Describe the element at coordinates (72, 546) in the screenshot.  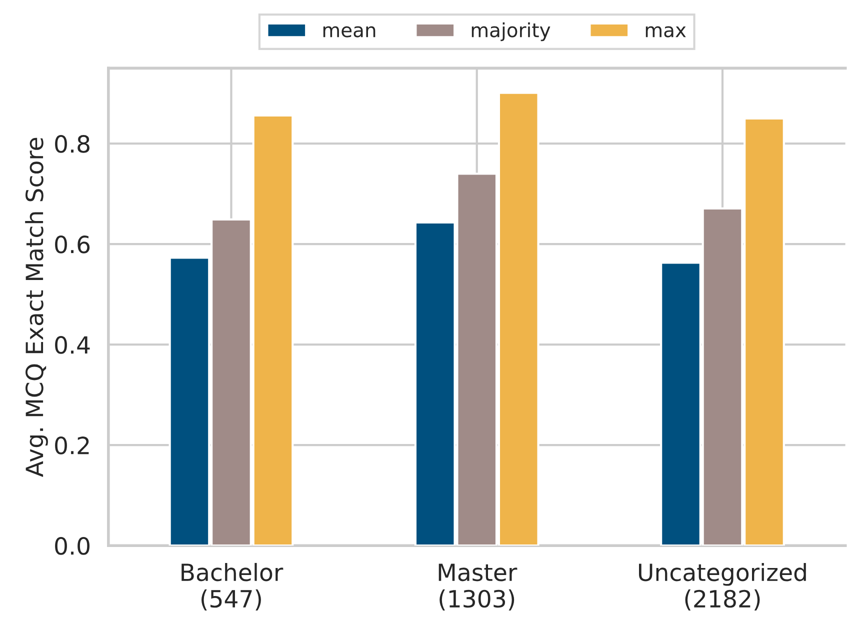
I see `y-tick-label: 0.0` at that location.